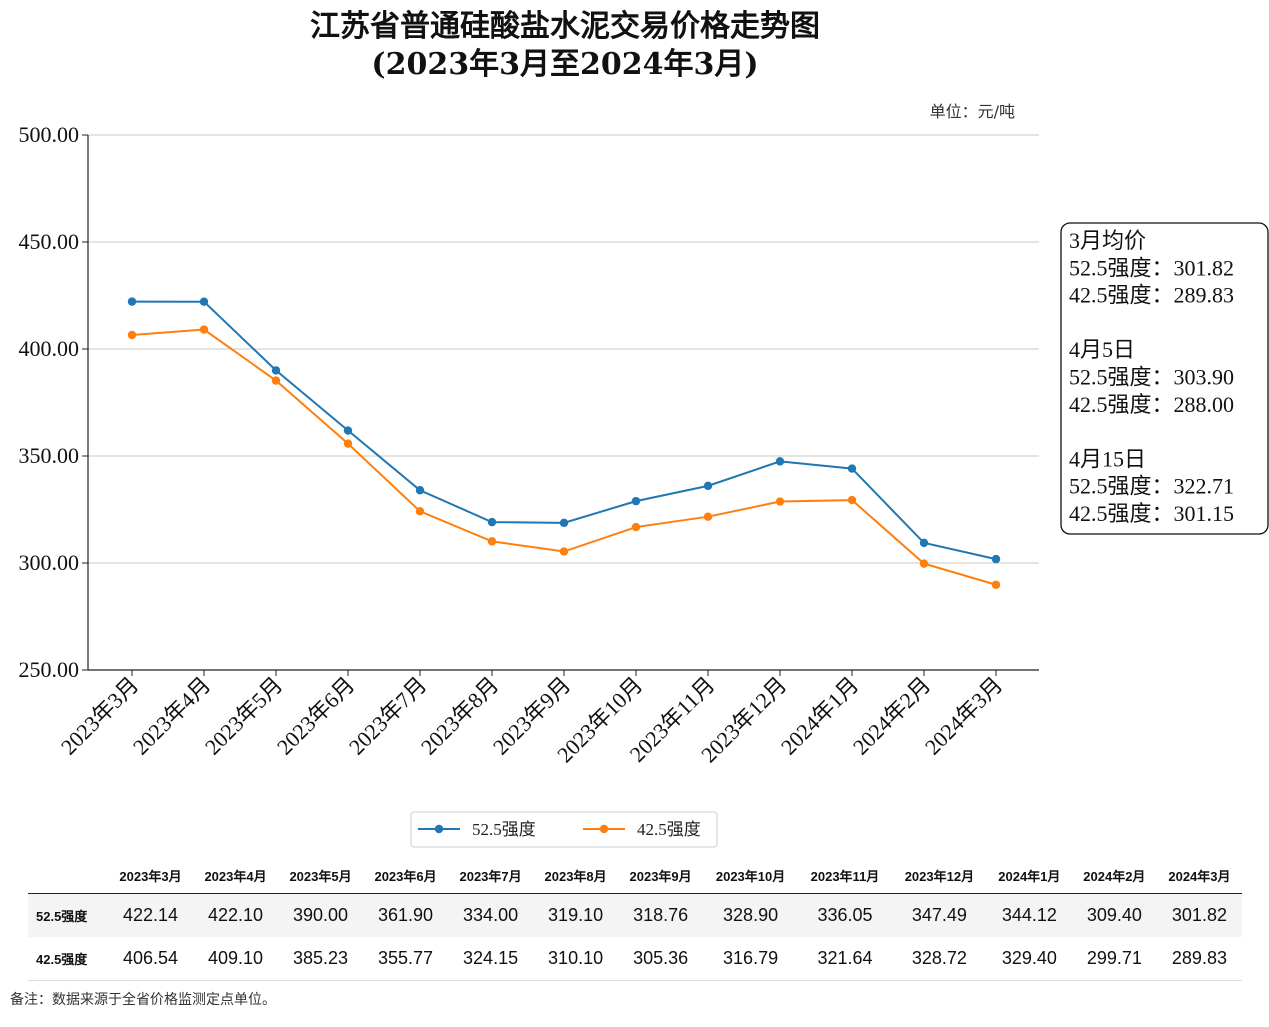  What do you see at coordinates (236, 959) in the screenshot?
I see `table-cell: 409.10` at bounding box center [236, 959].